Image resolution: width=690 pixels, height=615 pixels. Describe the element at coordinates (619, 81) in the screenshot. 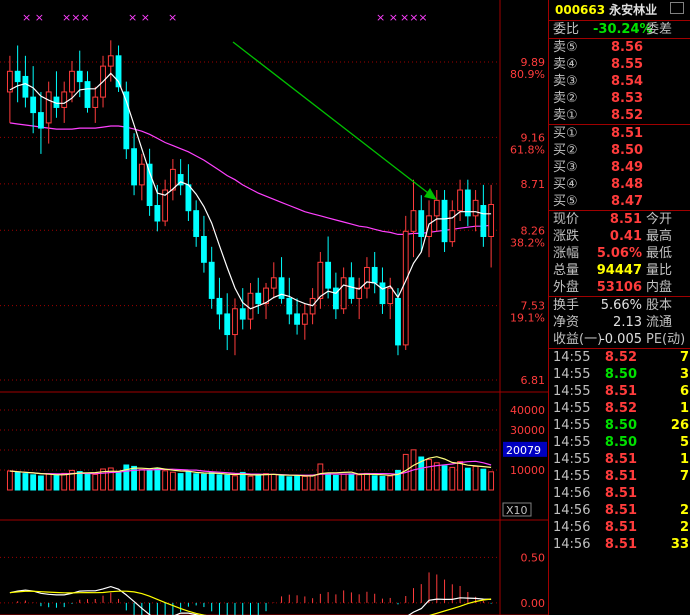

I see `ask-row: 卖③ 8.54` at that location.